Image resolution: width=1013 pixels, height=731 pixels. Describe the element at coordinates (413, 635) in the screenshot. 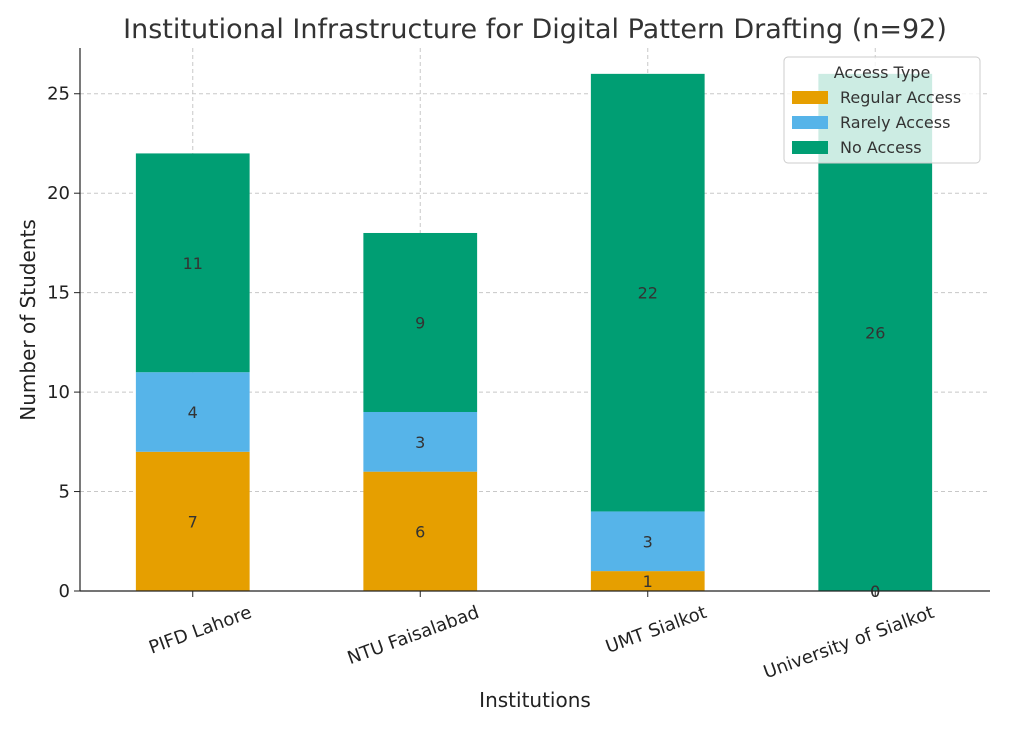

I see `x-tick-label: NTU Faisalabad` at that location.